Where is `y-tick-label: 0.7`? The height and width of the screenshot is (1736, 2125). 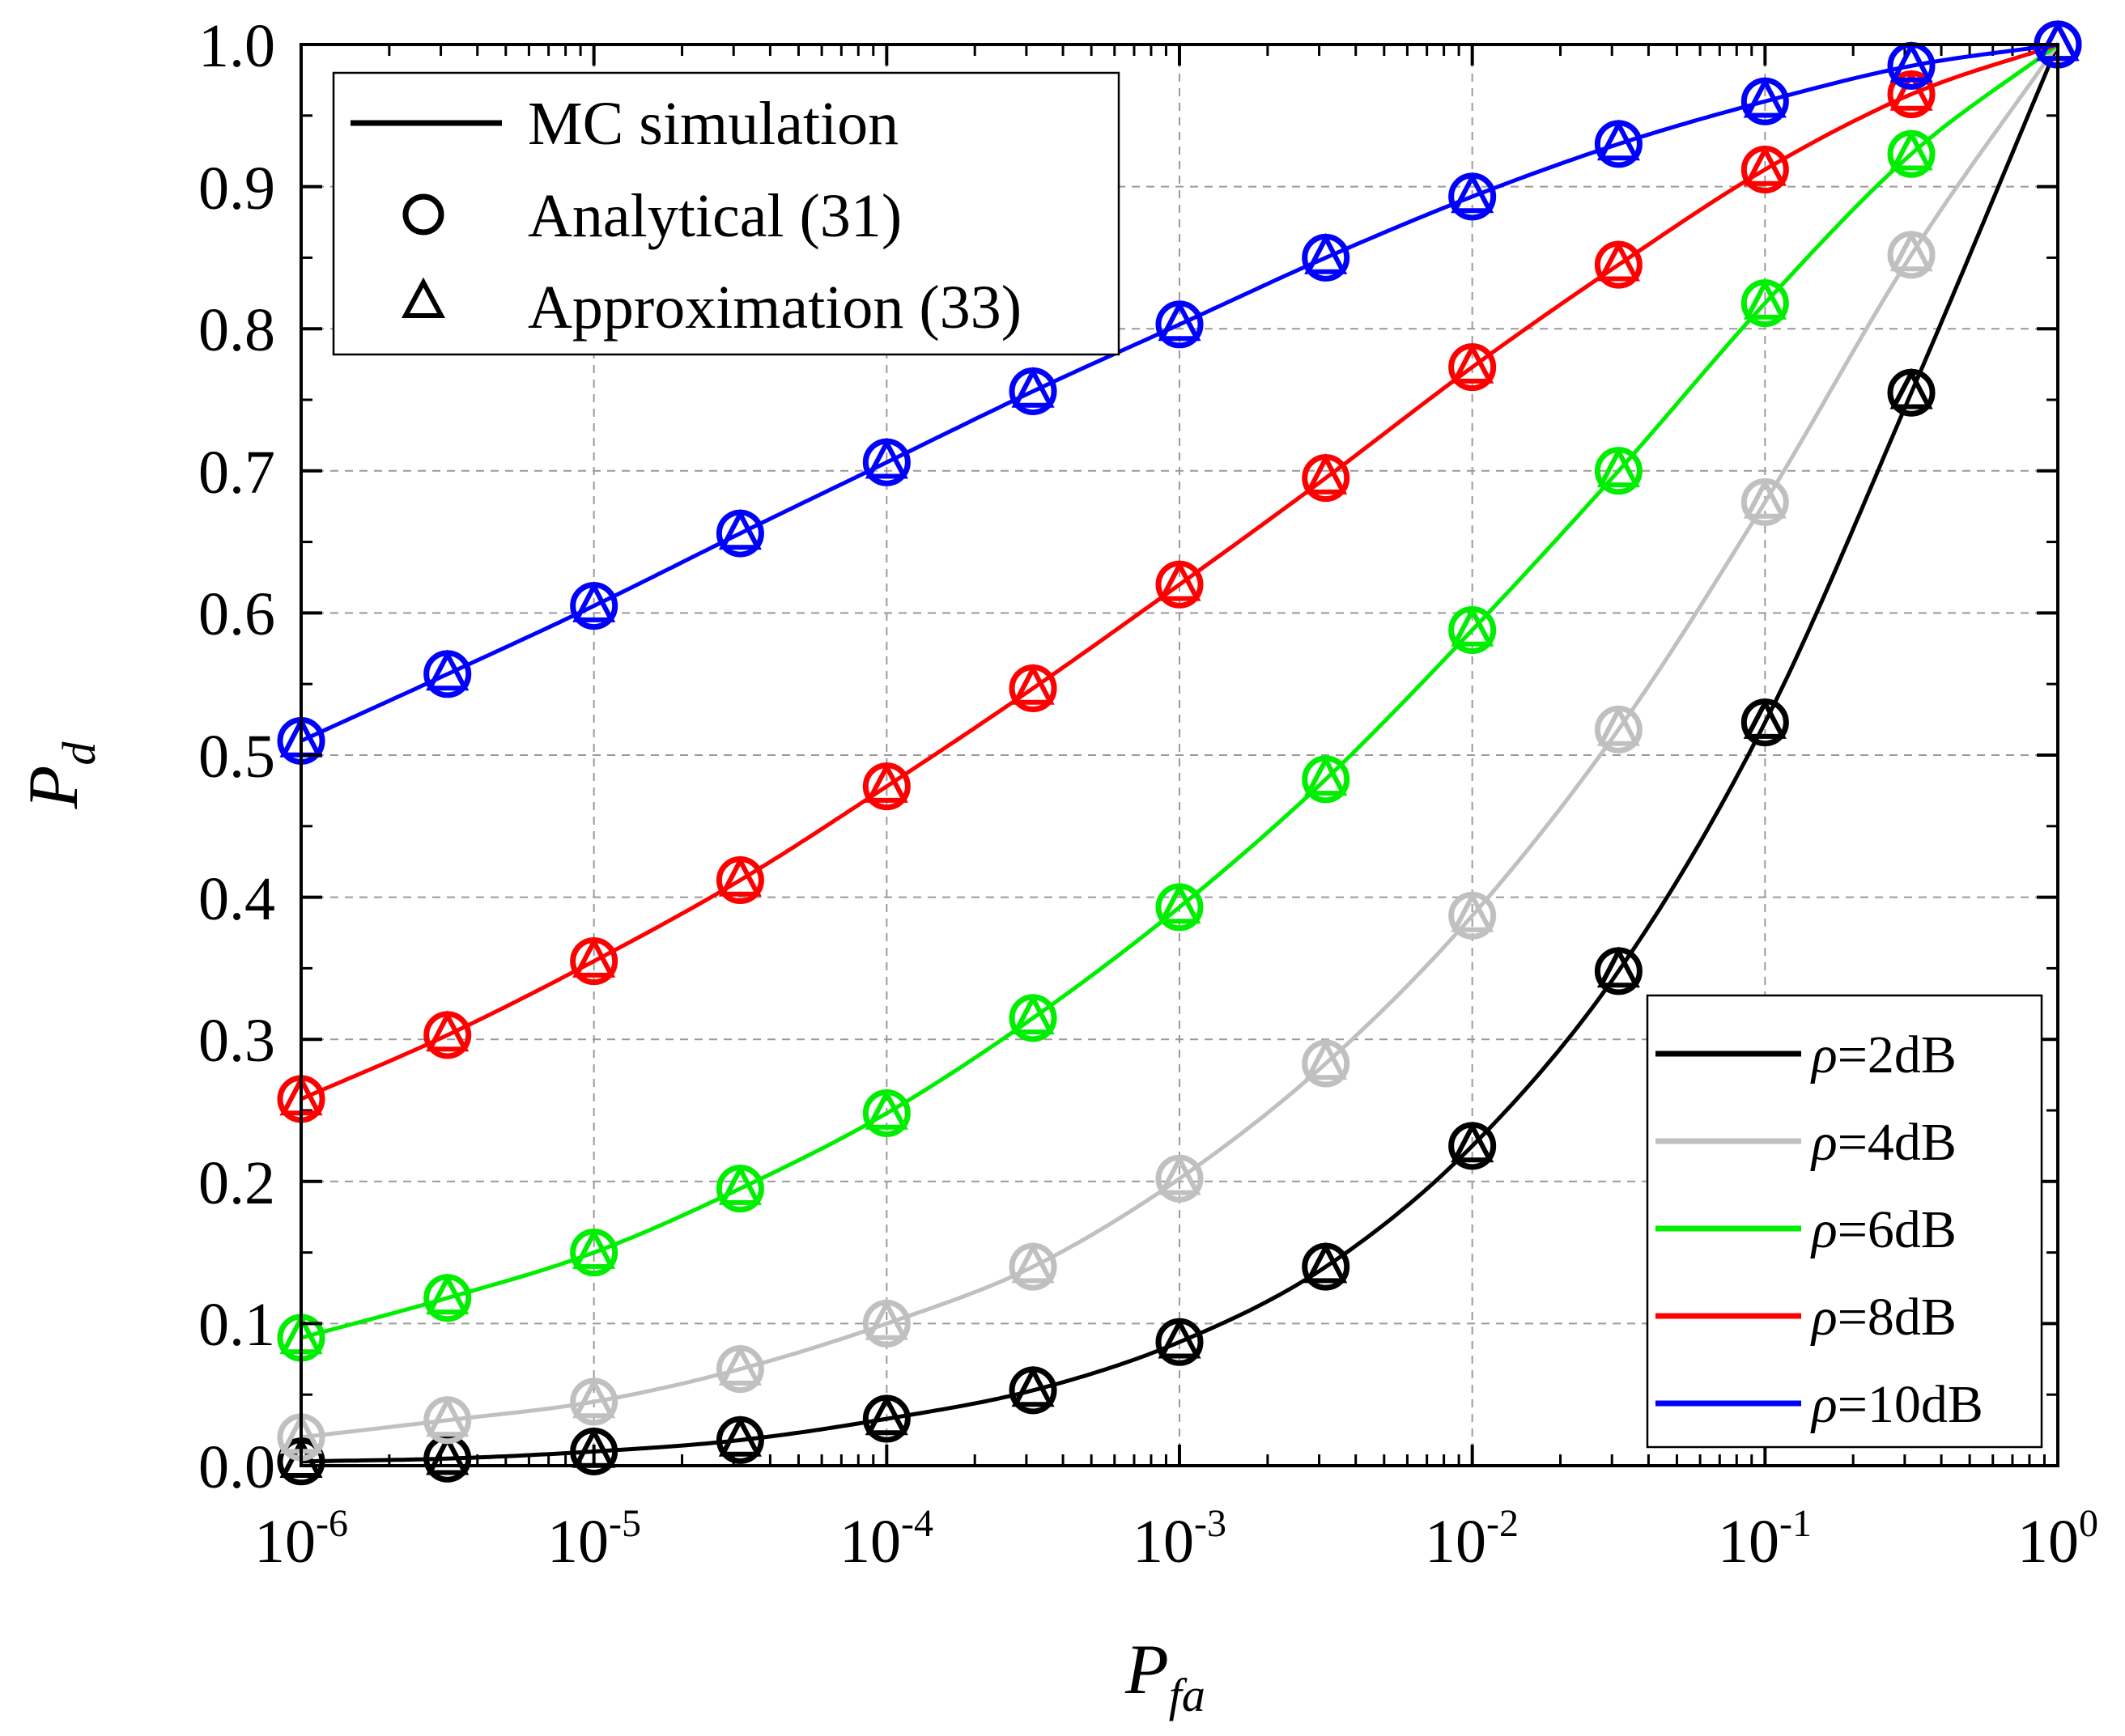 y-tick-label: 0.7 is located at coordinates (237, 473).